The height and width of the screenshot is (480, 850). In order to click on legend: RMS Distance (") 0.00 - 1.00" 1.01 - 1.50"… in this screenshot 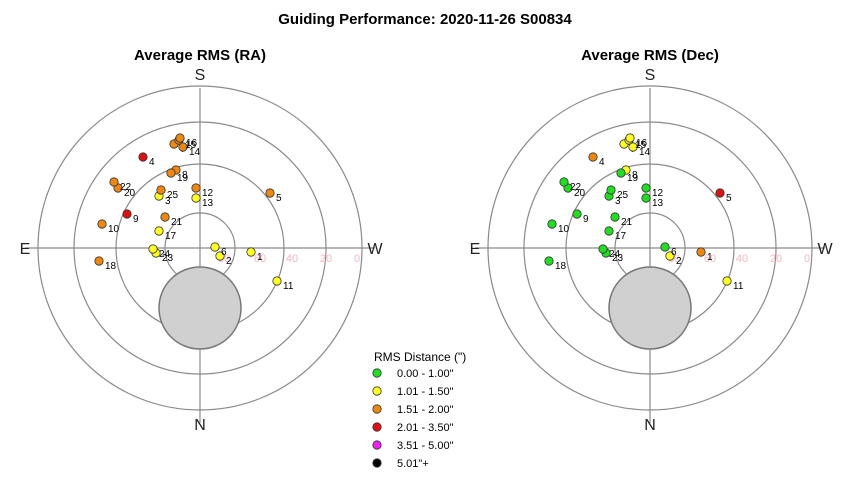, I will do `click(419, 410)`.